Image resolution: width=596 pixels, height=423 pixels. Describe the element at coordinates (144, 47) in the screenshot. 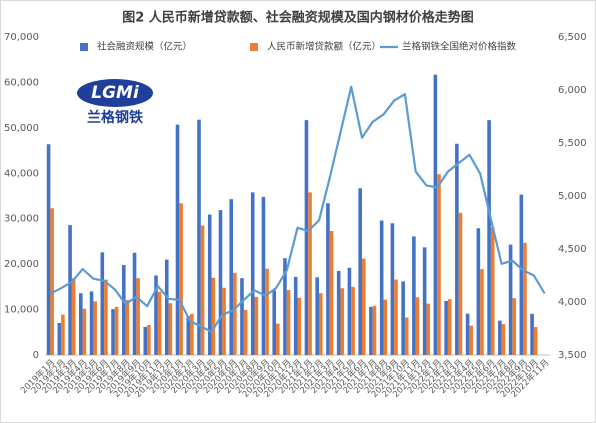

I see `legend-label: 社会融资规模（亿元）` at that location.